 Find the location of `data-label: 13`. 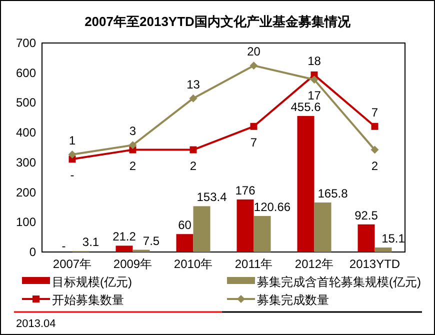

data-label: 13 is located at coordinates (193, 84).